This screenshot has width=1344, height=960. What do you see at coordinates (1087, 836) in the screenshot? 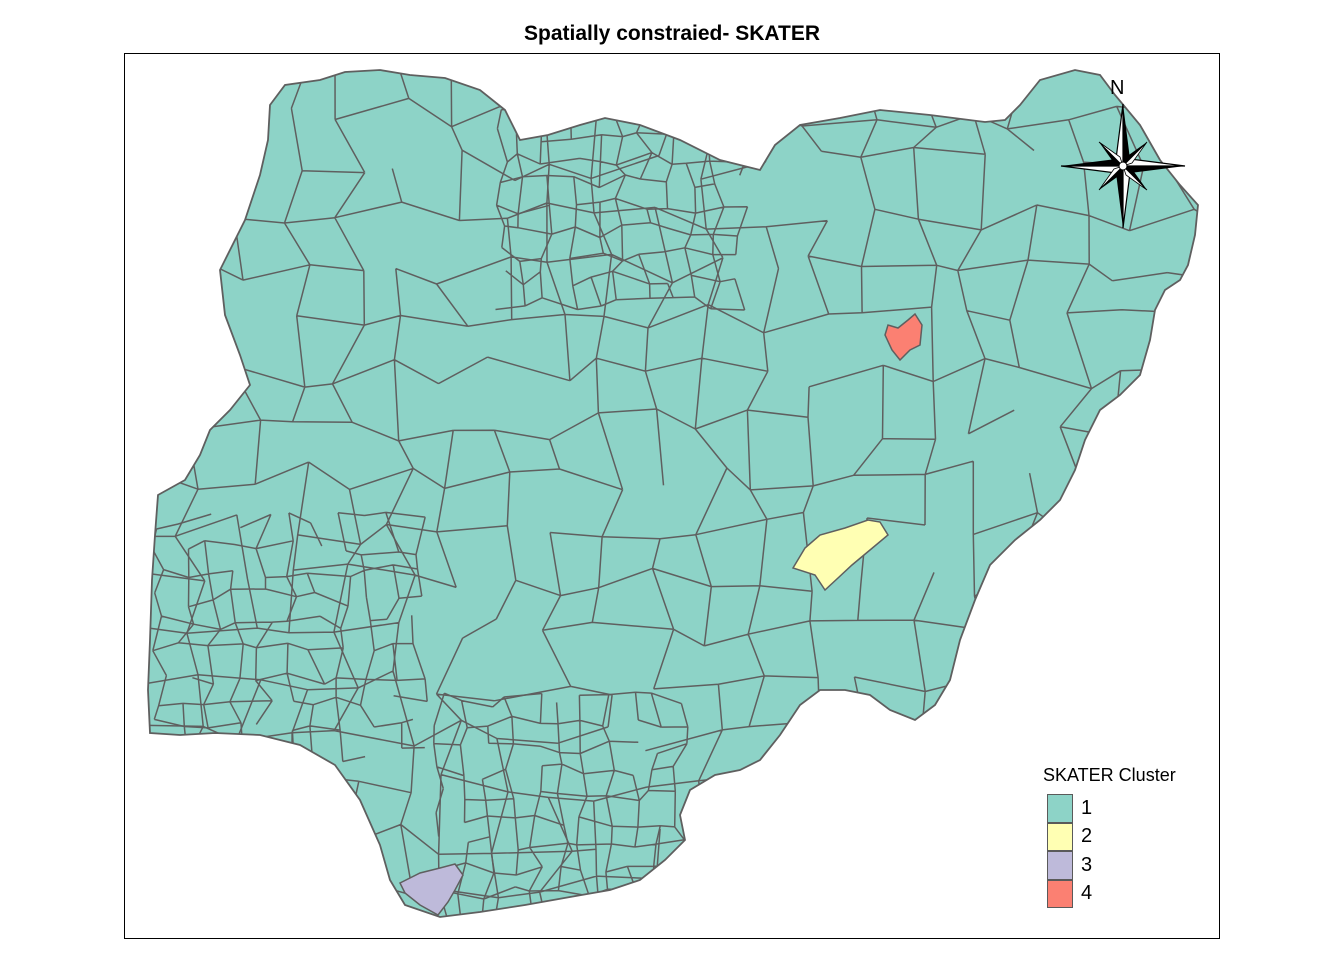
I see `legend-label-2: 2` at bounding box center [1087, 836].